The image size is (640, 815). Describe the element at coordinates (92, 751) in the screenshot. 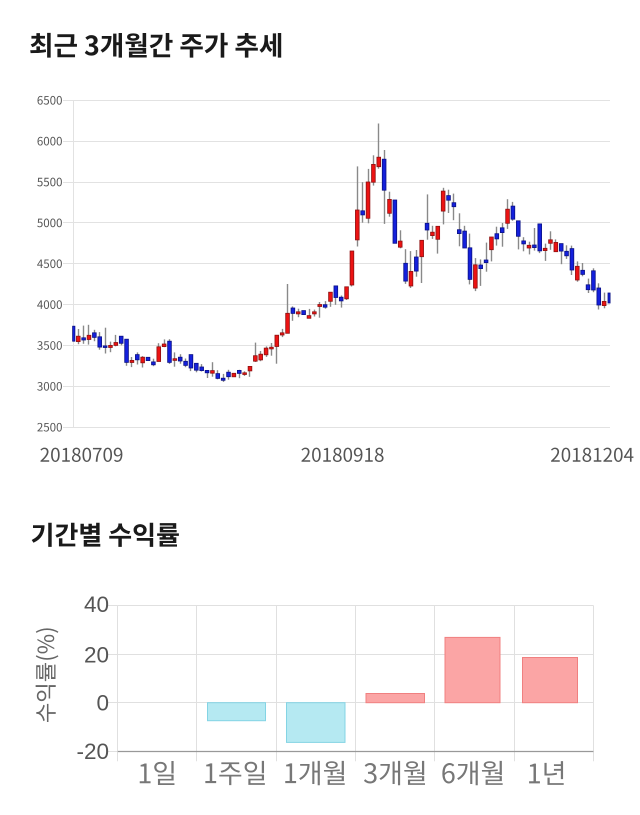

I see `svg-text: -20` at that location.